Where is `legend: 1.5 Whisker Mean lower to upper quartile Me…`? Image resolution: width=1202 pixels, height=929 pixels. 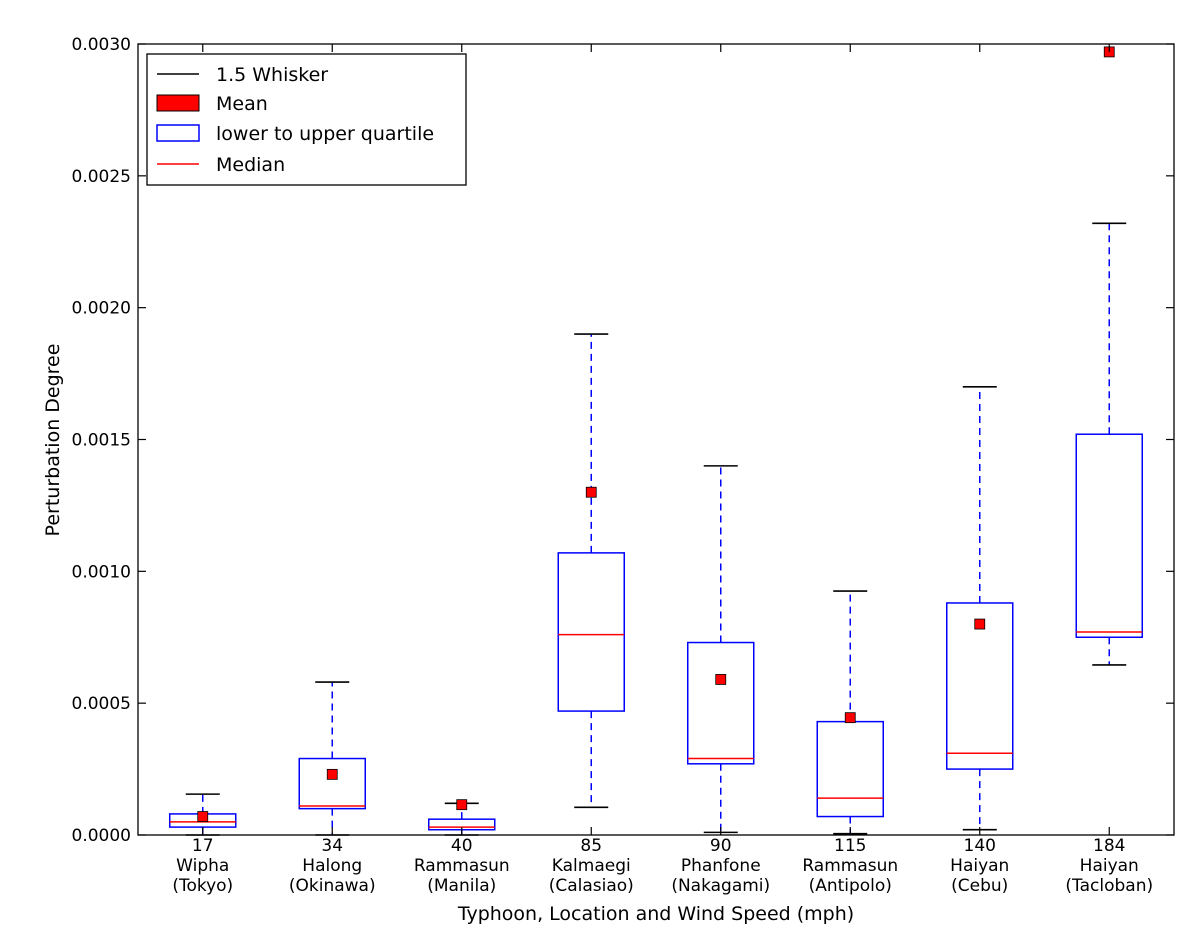 legend: 1.5 Whisker Mean lower to upper quartile Me… is located at coordinates (306, 119).